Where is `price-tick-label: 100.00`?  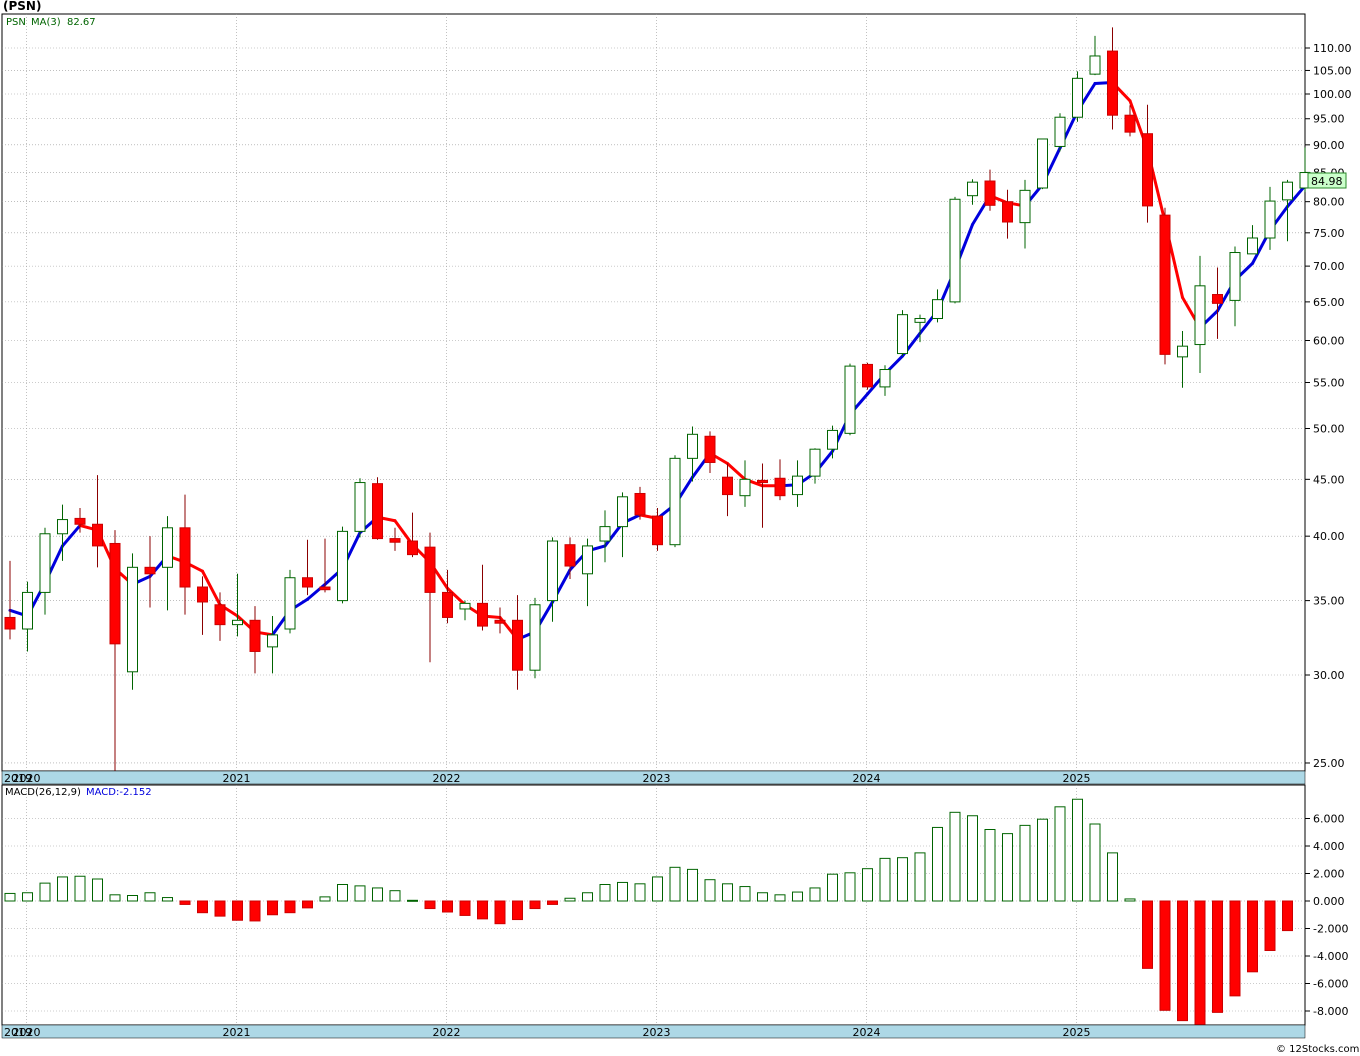
price-tick-label: 100.00 is located at coordinates (1332, 94).